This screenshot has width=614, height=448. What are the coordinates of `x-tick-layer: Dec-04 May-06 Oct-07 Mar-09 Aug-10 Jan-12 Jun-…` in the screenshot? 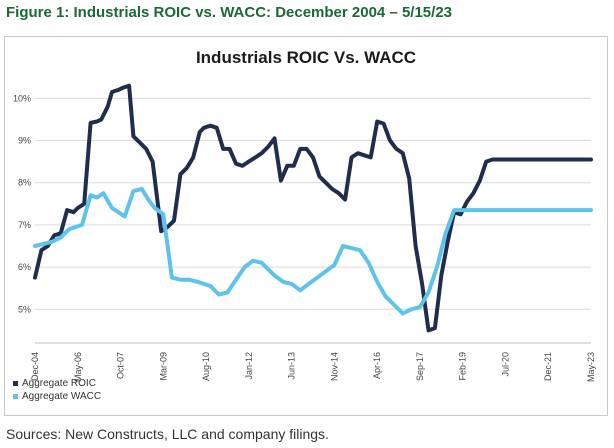 It's located at (313, 367).